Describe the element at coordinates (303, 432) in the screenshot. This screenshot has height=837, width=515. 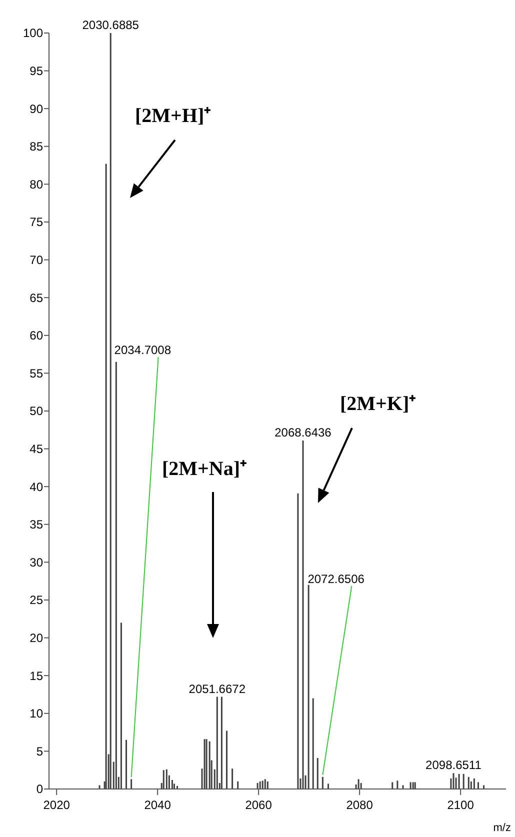
I see `annotation: 2068.6436` at that location.